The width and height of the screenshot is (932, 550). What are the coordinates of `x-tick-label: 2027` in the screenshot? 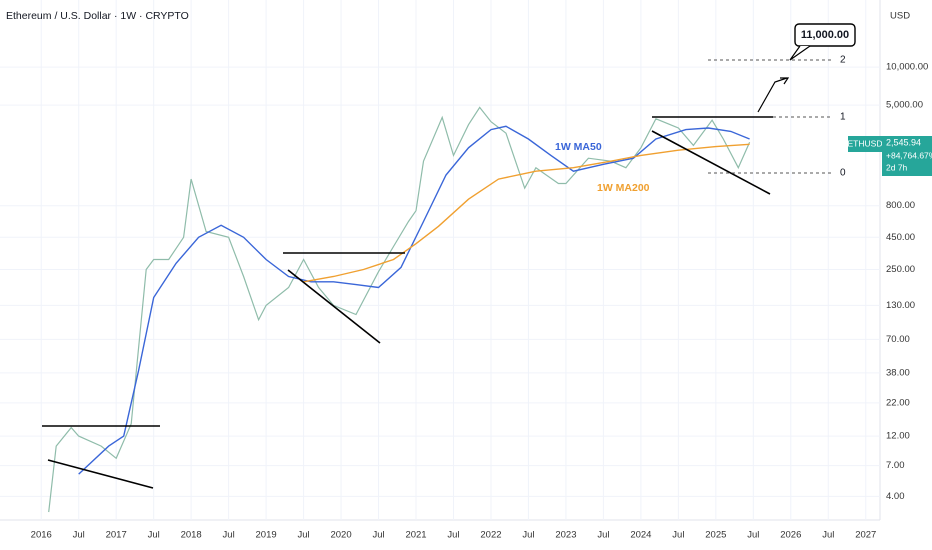 It's located at (865, 535).